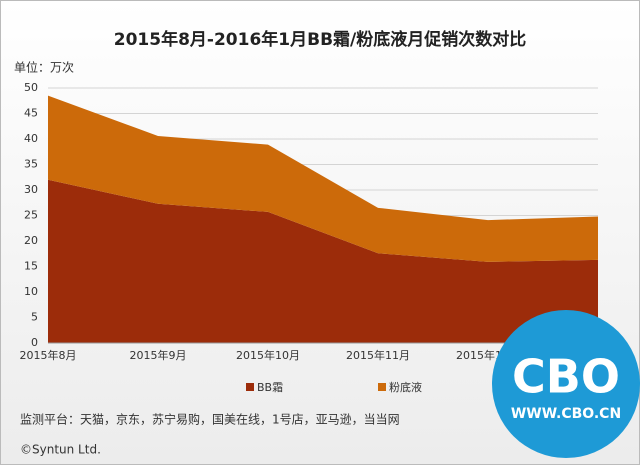 This screenshot has height=465, width=640. I want to click on x-tick-label: 2015年8月, so click(48, 355).